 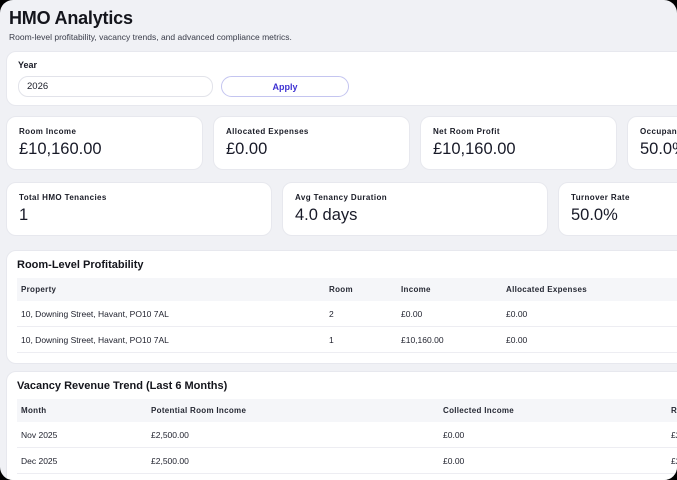 I want to click on year-filter-panel: Year Apply, so click(x=341, y=78).